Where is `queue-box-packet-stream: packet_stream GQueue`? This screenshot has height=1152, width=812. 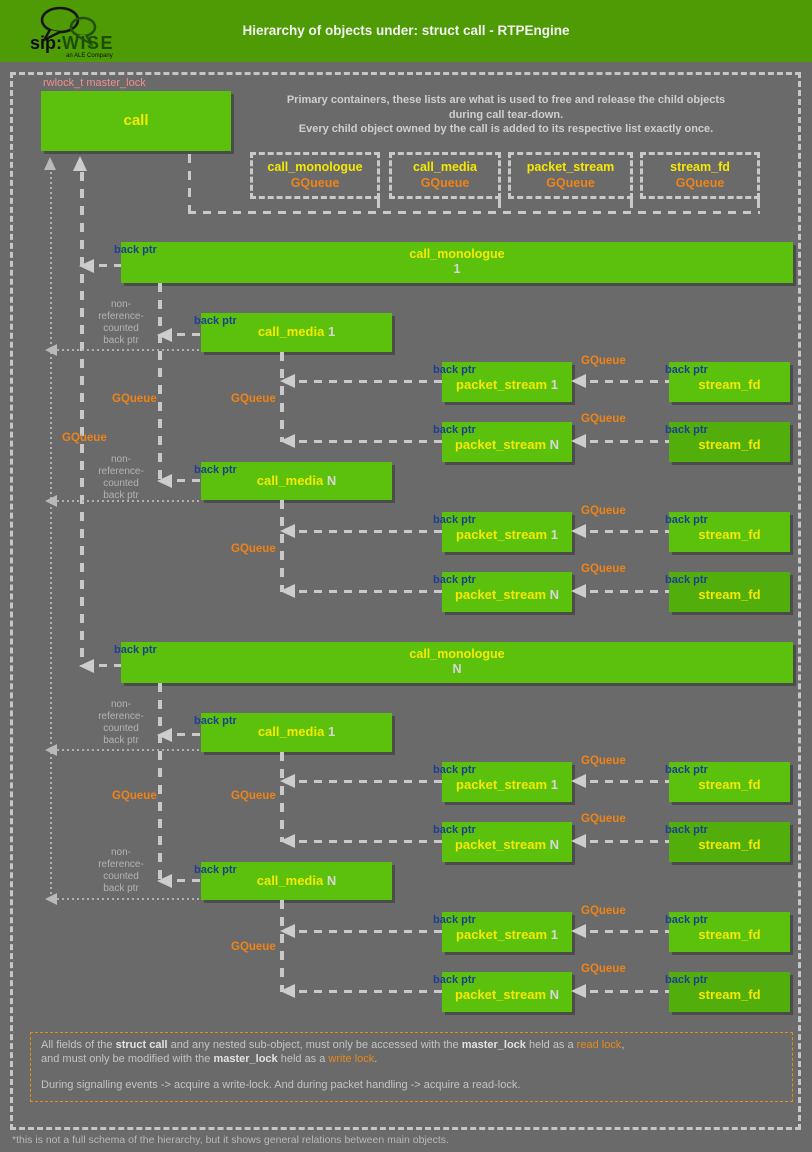
queue-box-packet-stream: packet_stream GQueue is located at coordinates (570, 175).